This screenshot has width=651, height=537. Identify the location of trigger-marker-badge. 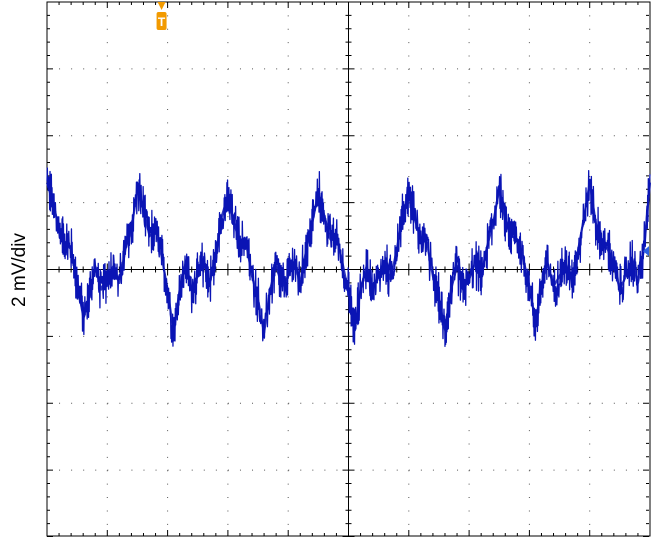
(161, 21).